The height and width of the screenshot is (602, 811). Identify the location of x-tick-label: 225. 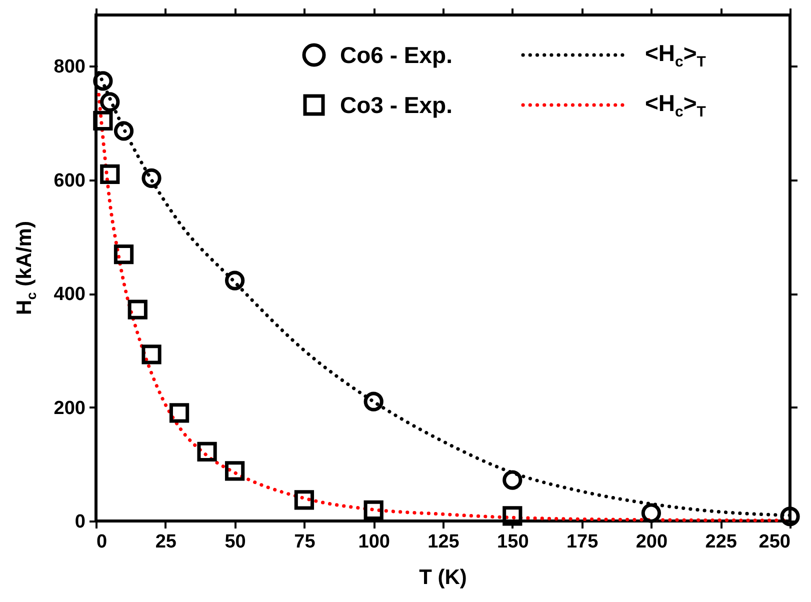
(721, 542).